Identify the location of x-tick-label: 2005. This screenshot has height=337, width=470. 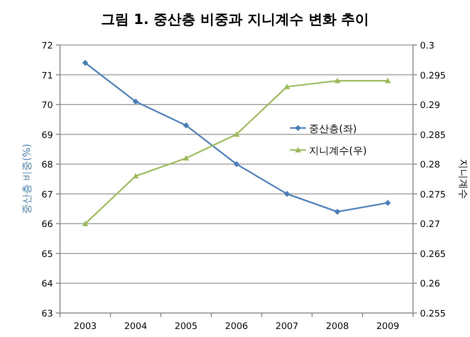
(186, 327).